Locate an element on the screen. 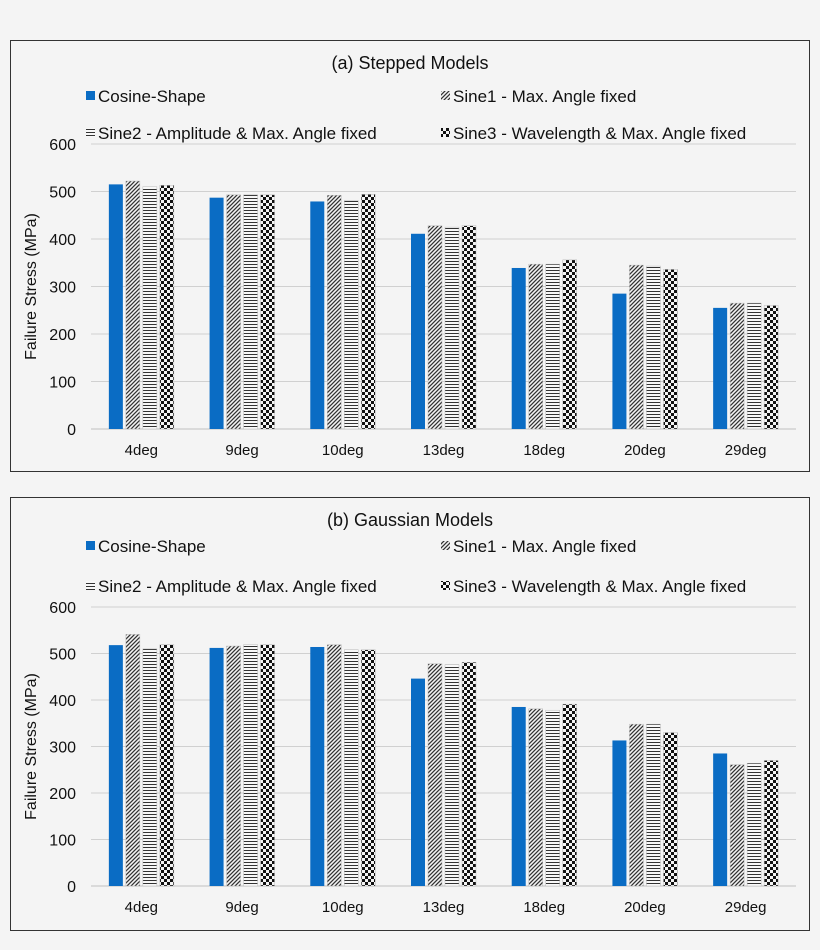 This screenshot has height=950, width=820. chart-title: (b) Gaussian Models is located at coordinates (410, 520).